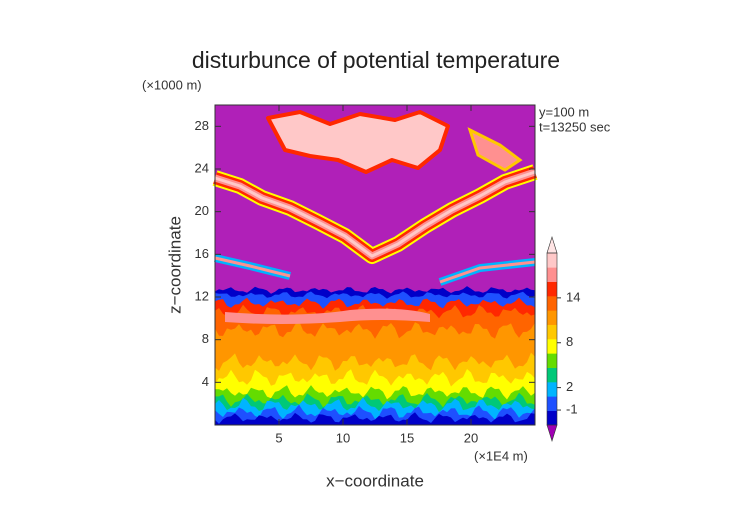 This screenshot has height=532, width=752. Describe the element at coordinates (202, 210) in the screenshot. I see `y-tick-label: 20` at that location.